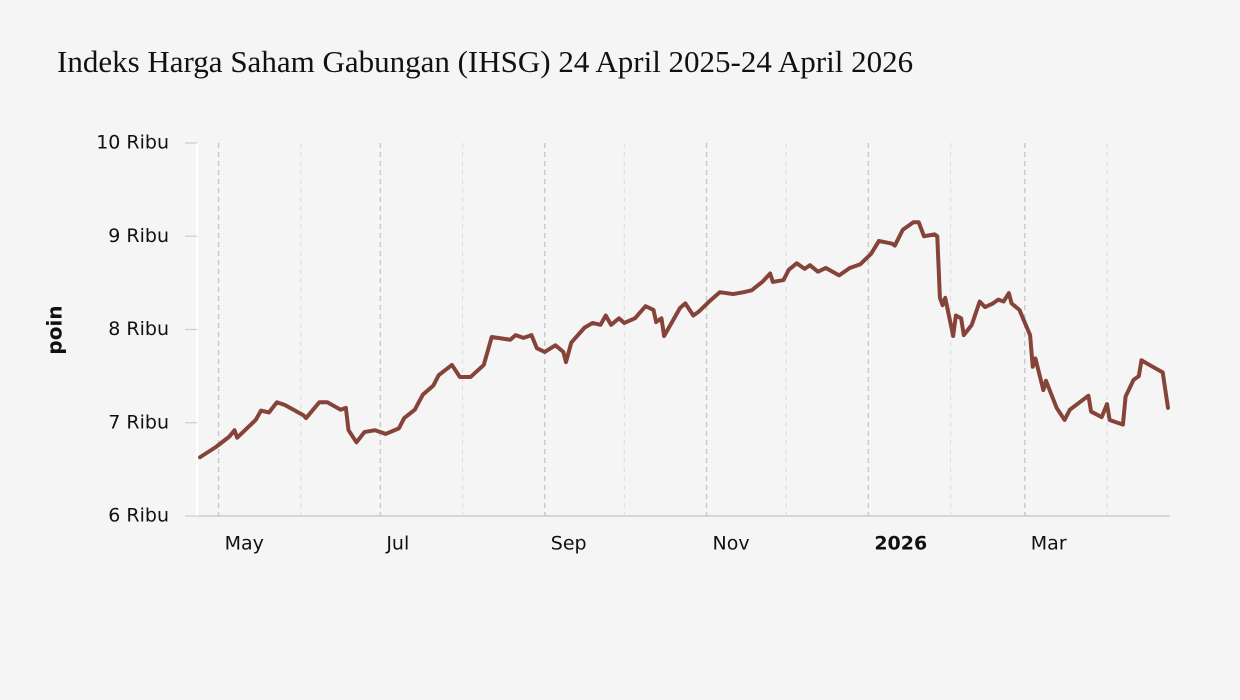 This screenshot has width=1240, height=700. Describe the element at coordinates (244, 544) in the screenshot. I see `x-tick-label: May` at that location.